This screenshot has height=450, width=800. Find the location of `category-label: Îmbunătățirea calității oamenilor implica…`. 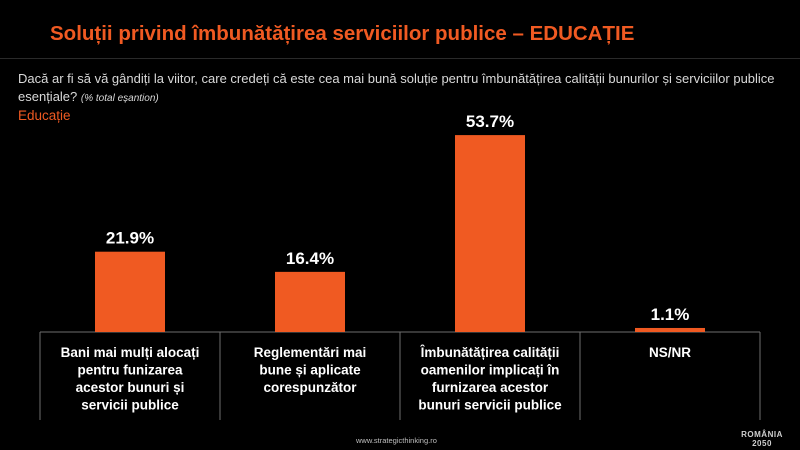

category-label: Îmbunătățirea calității oamenilor implica… is located at coordinates (490, 379).